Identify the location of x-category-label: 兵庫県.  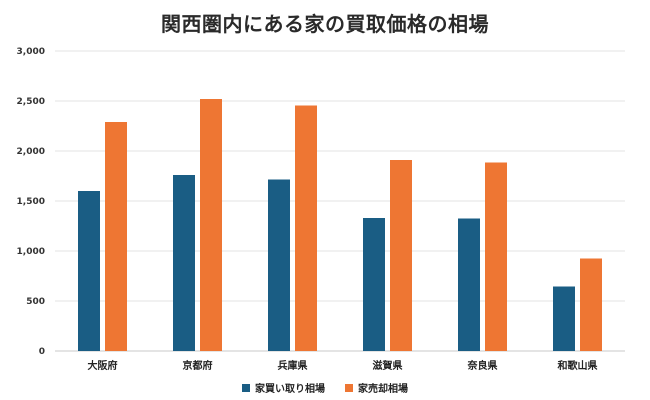
(293, 365).